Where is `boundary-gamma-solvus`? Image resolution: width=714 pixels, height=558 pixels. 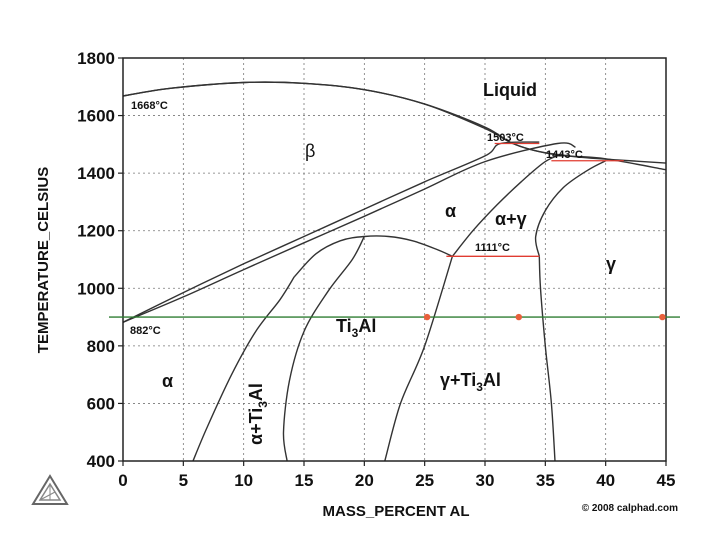 boundary-gamma-solvus is located at coordinates (570, 208).